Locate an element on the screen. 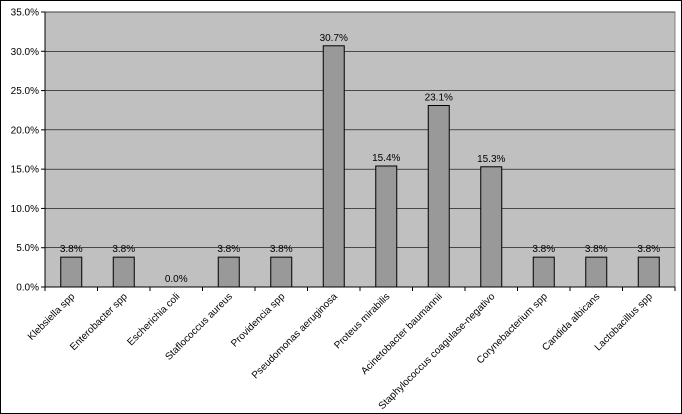 The height and width of the screenshot is (414, 682). x-category-label: Klebsiella spp is located at coordinates (52, 317).